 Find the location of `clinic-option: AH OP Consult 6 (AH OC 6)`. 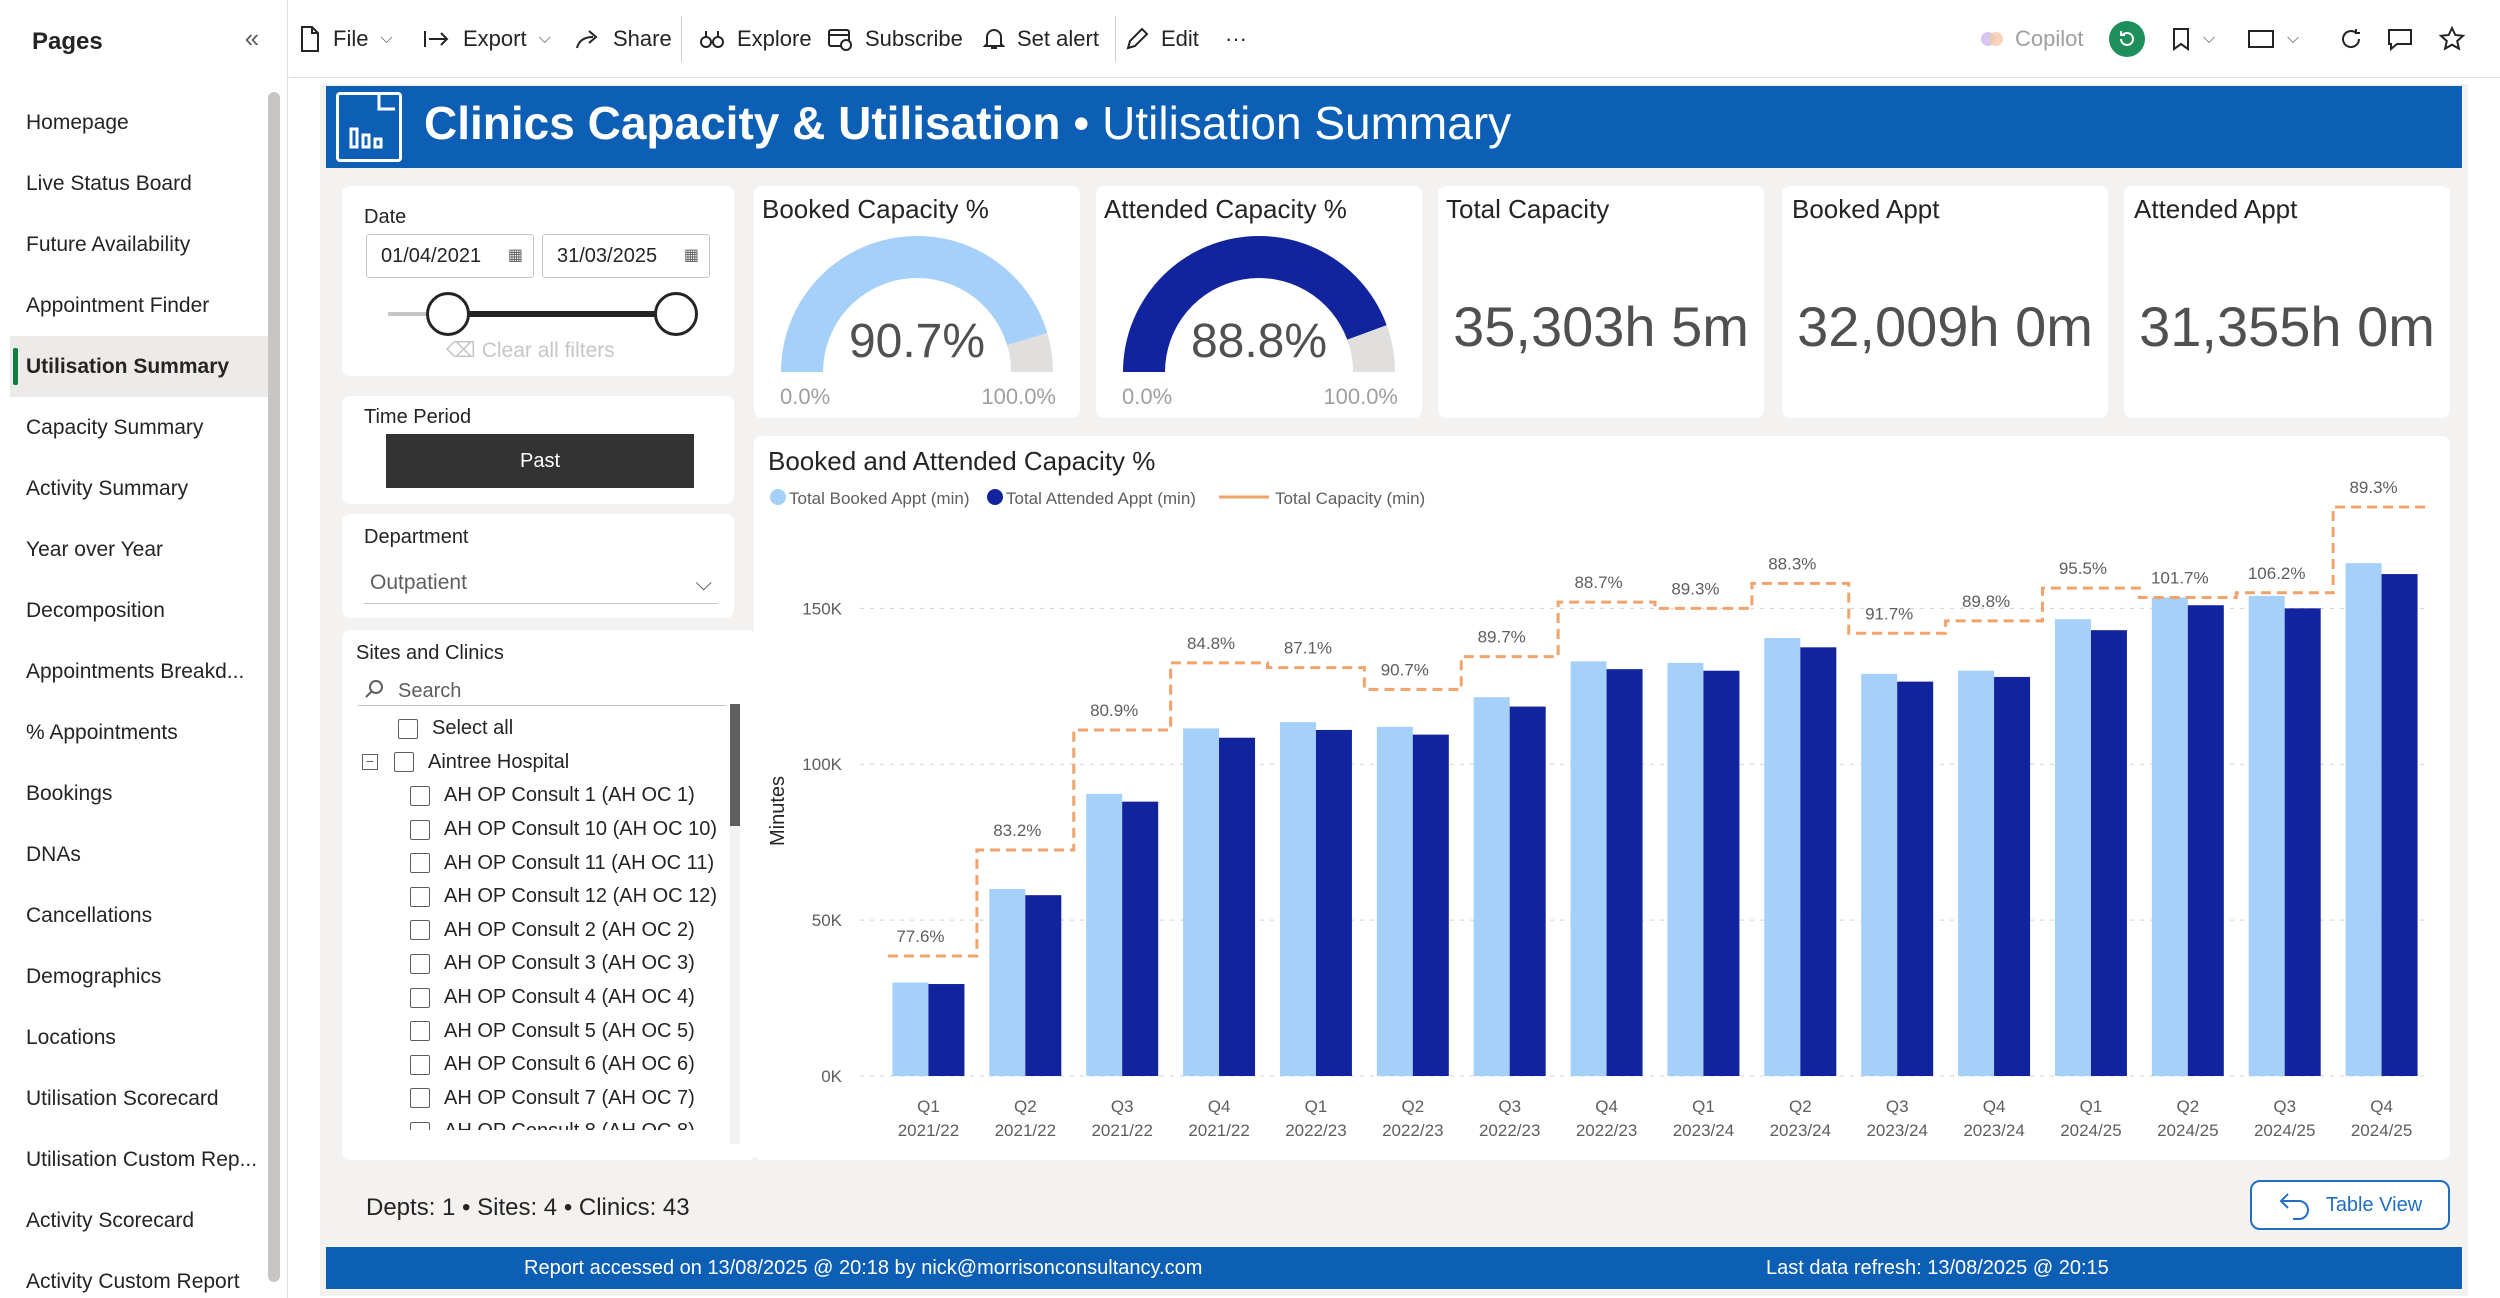

clinic-option: AH OP Consult 6 (AH OC 6) is located at coordinates (542, 1065).